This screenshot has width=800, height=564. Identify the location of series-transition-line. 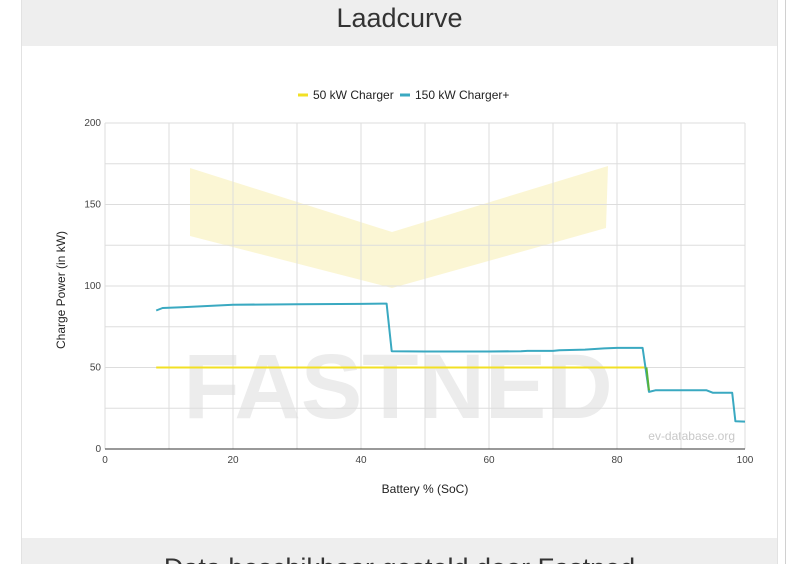
(647, 379).